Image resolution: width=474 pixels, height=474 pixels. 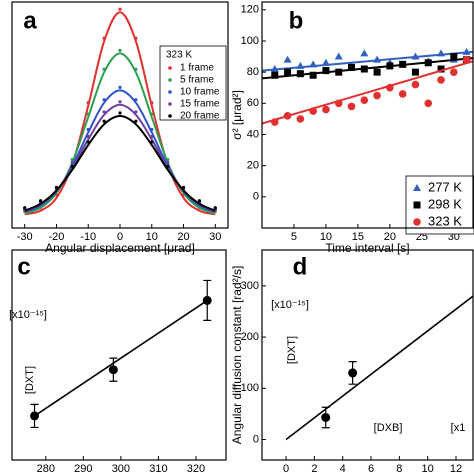 What do you see at coordinates (23, 266) in the screenshot?
I see `panel-label: c` at bounding box center [23, 266].